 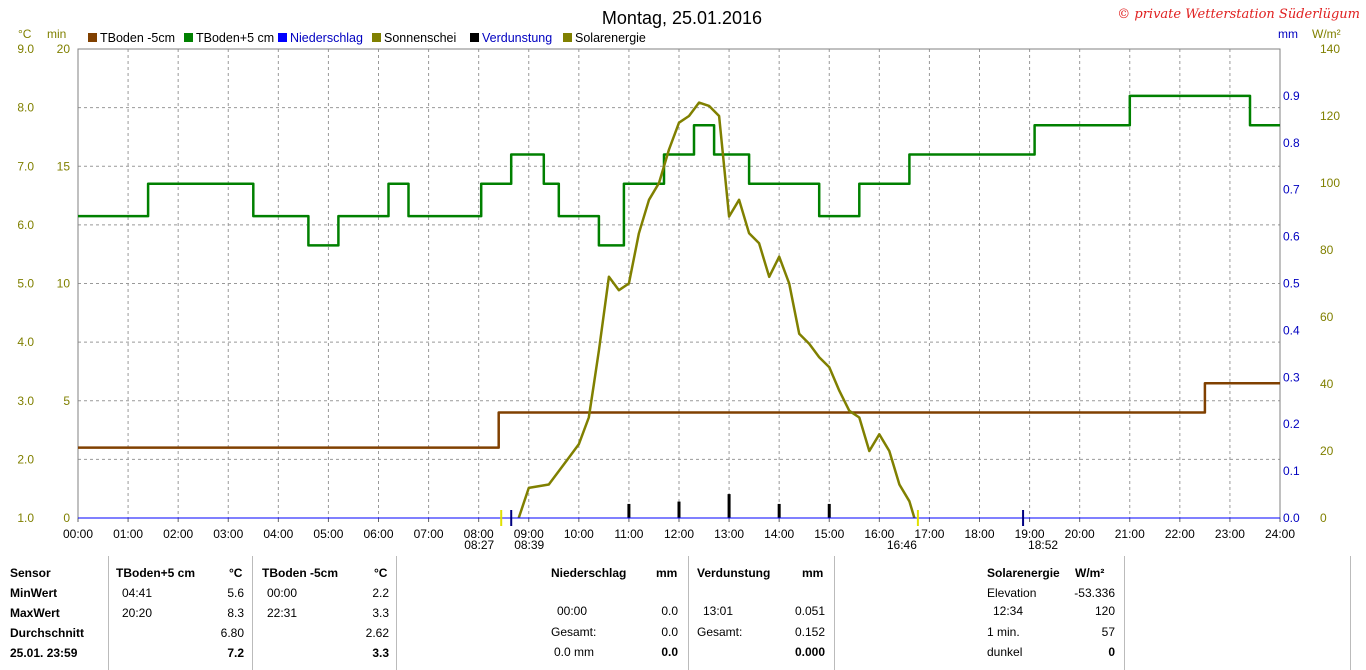 What do you see at coordinates (1030, 534) in the screenshot?
I see `x-tick-label-19: 19:00` at bounding box center [1030, 534].